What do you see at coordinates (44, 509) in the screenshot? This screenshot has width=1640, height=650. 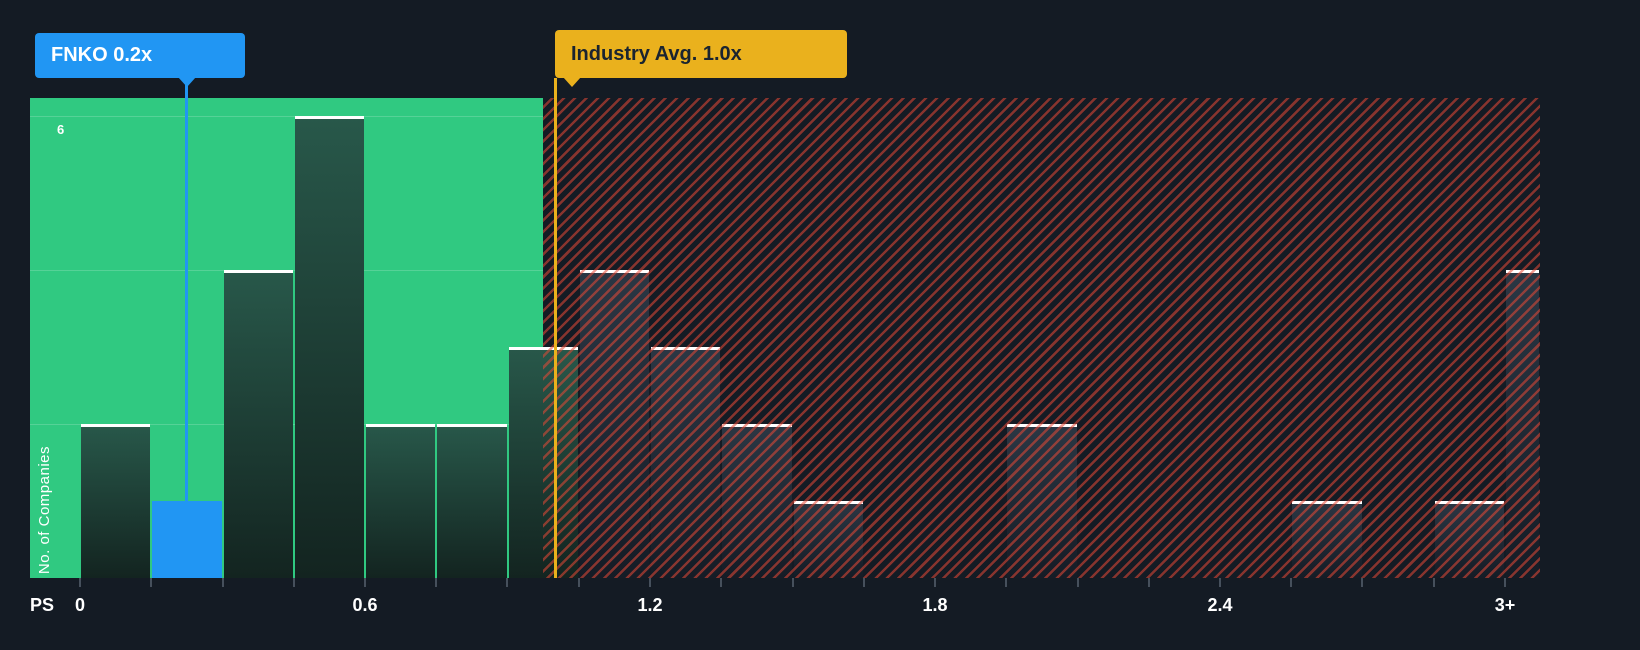 I see `y-axis-title: No. of Companies` at bounding box center [44, 509].